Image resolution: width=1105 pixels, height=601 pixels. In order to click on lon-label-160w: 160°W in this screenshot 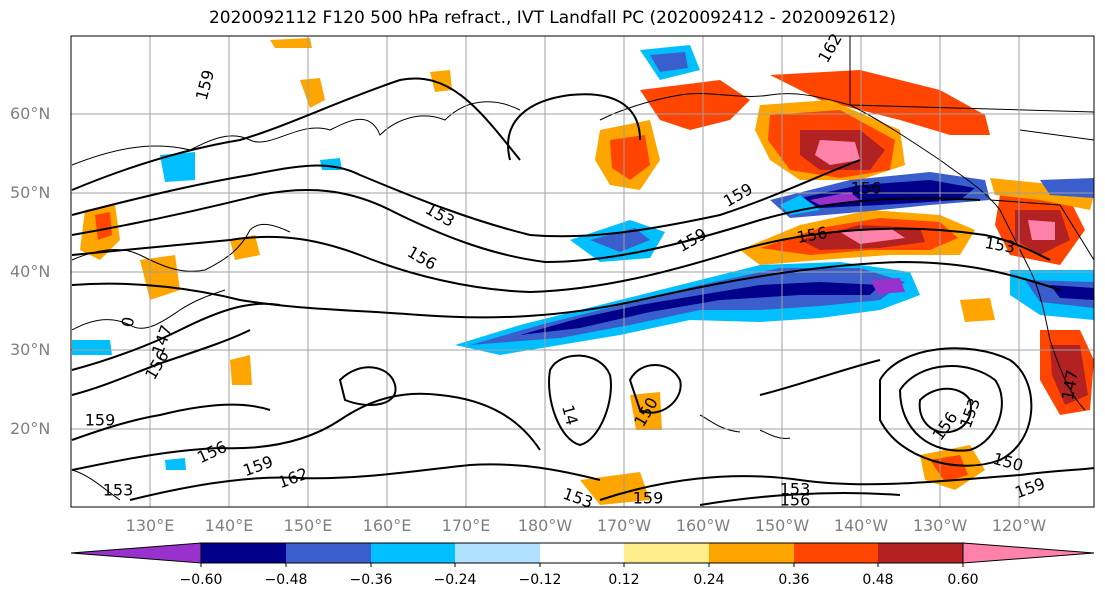, I will do `click(703, 525)`.